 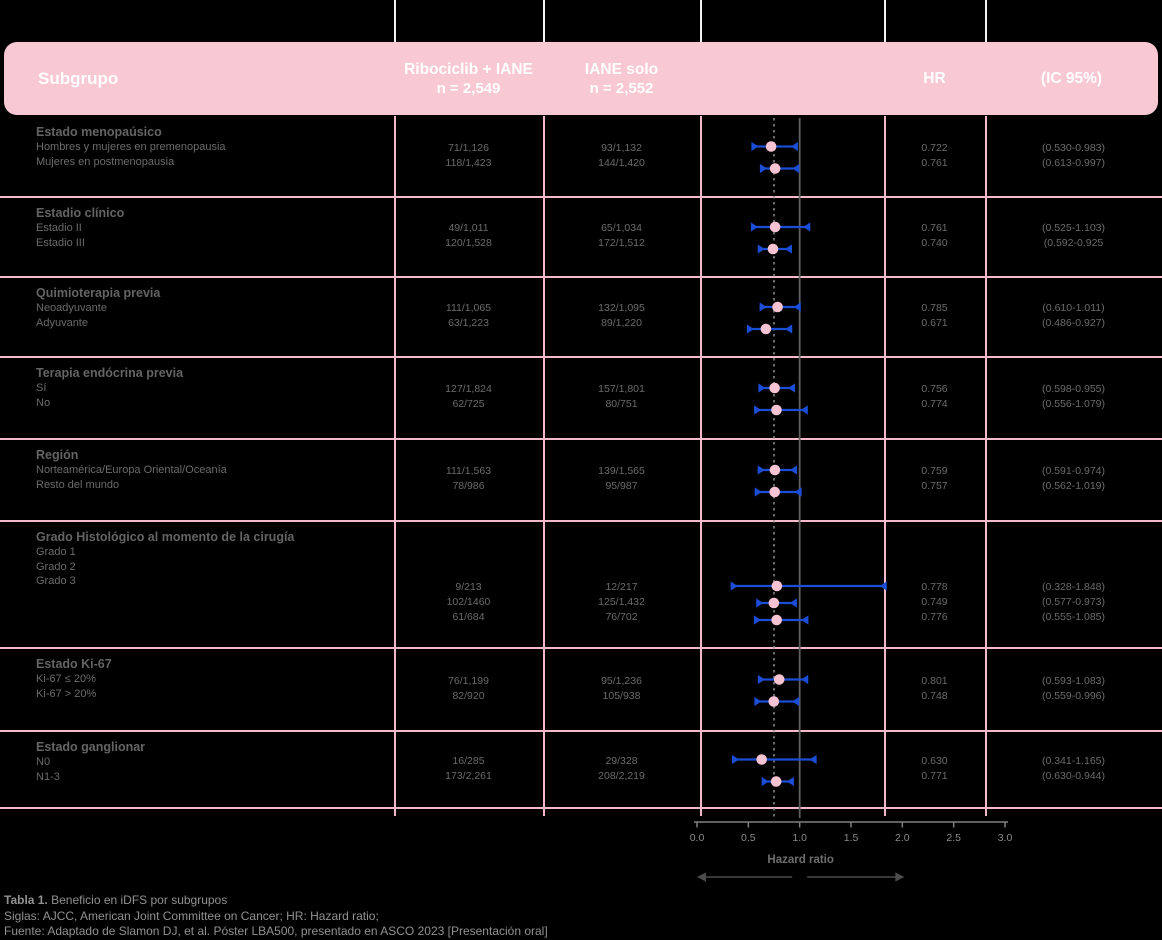 What do you see at coordinates (1073, 243) in the screenshot?
I see `ci-value: (0.592-0.925` at bounding box center [1073, 243].